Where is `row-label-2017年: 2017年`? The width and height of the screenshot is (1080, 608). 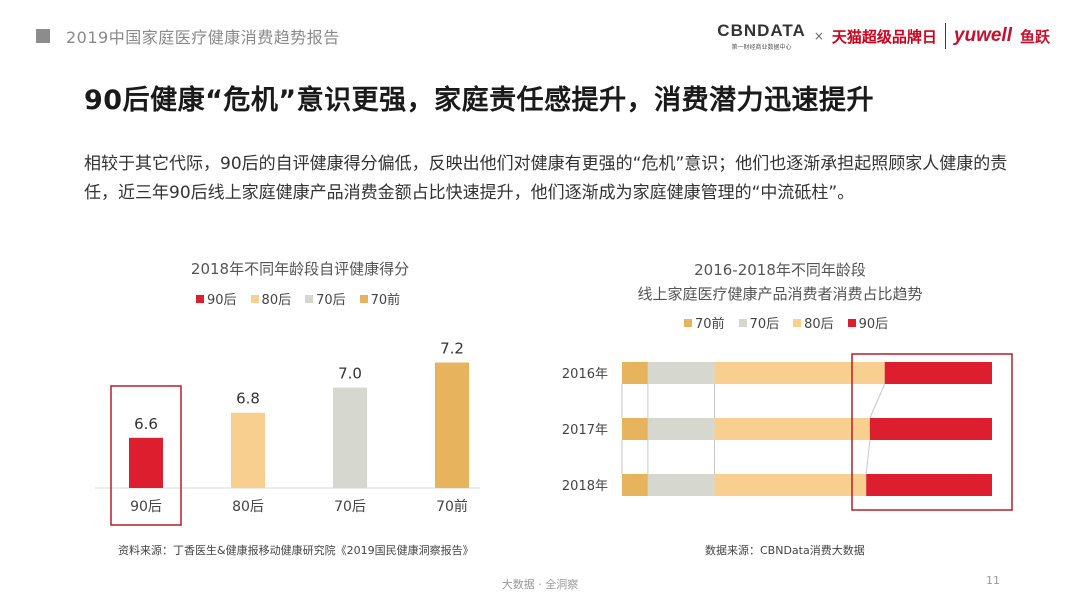
row-label-2017年: 2017年 is located at coordinates (585, 430).